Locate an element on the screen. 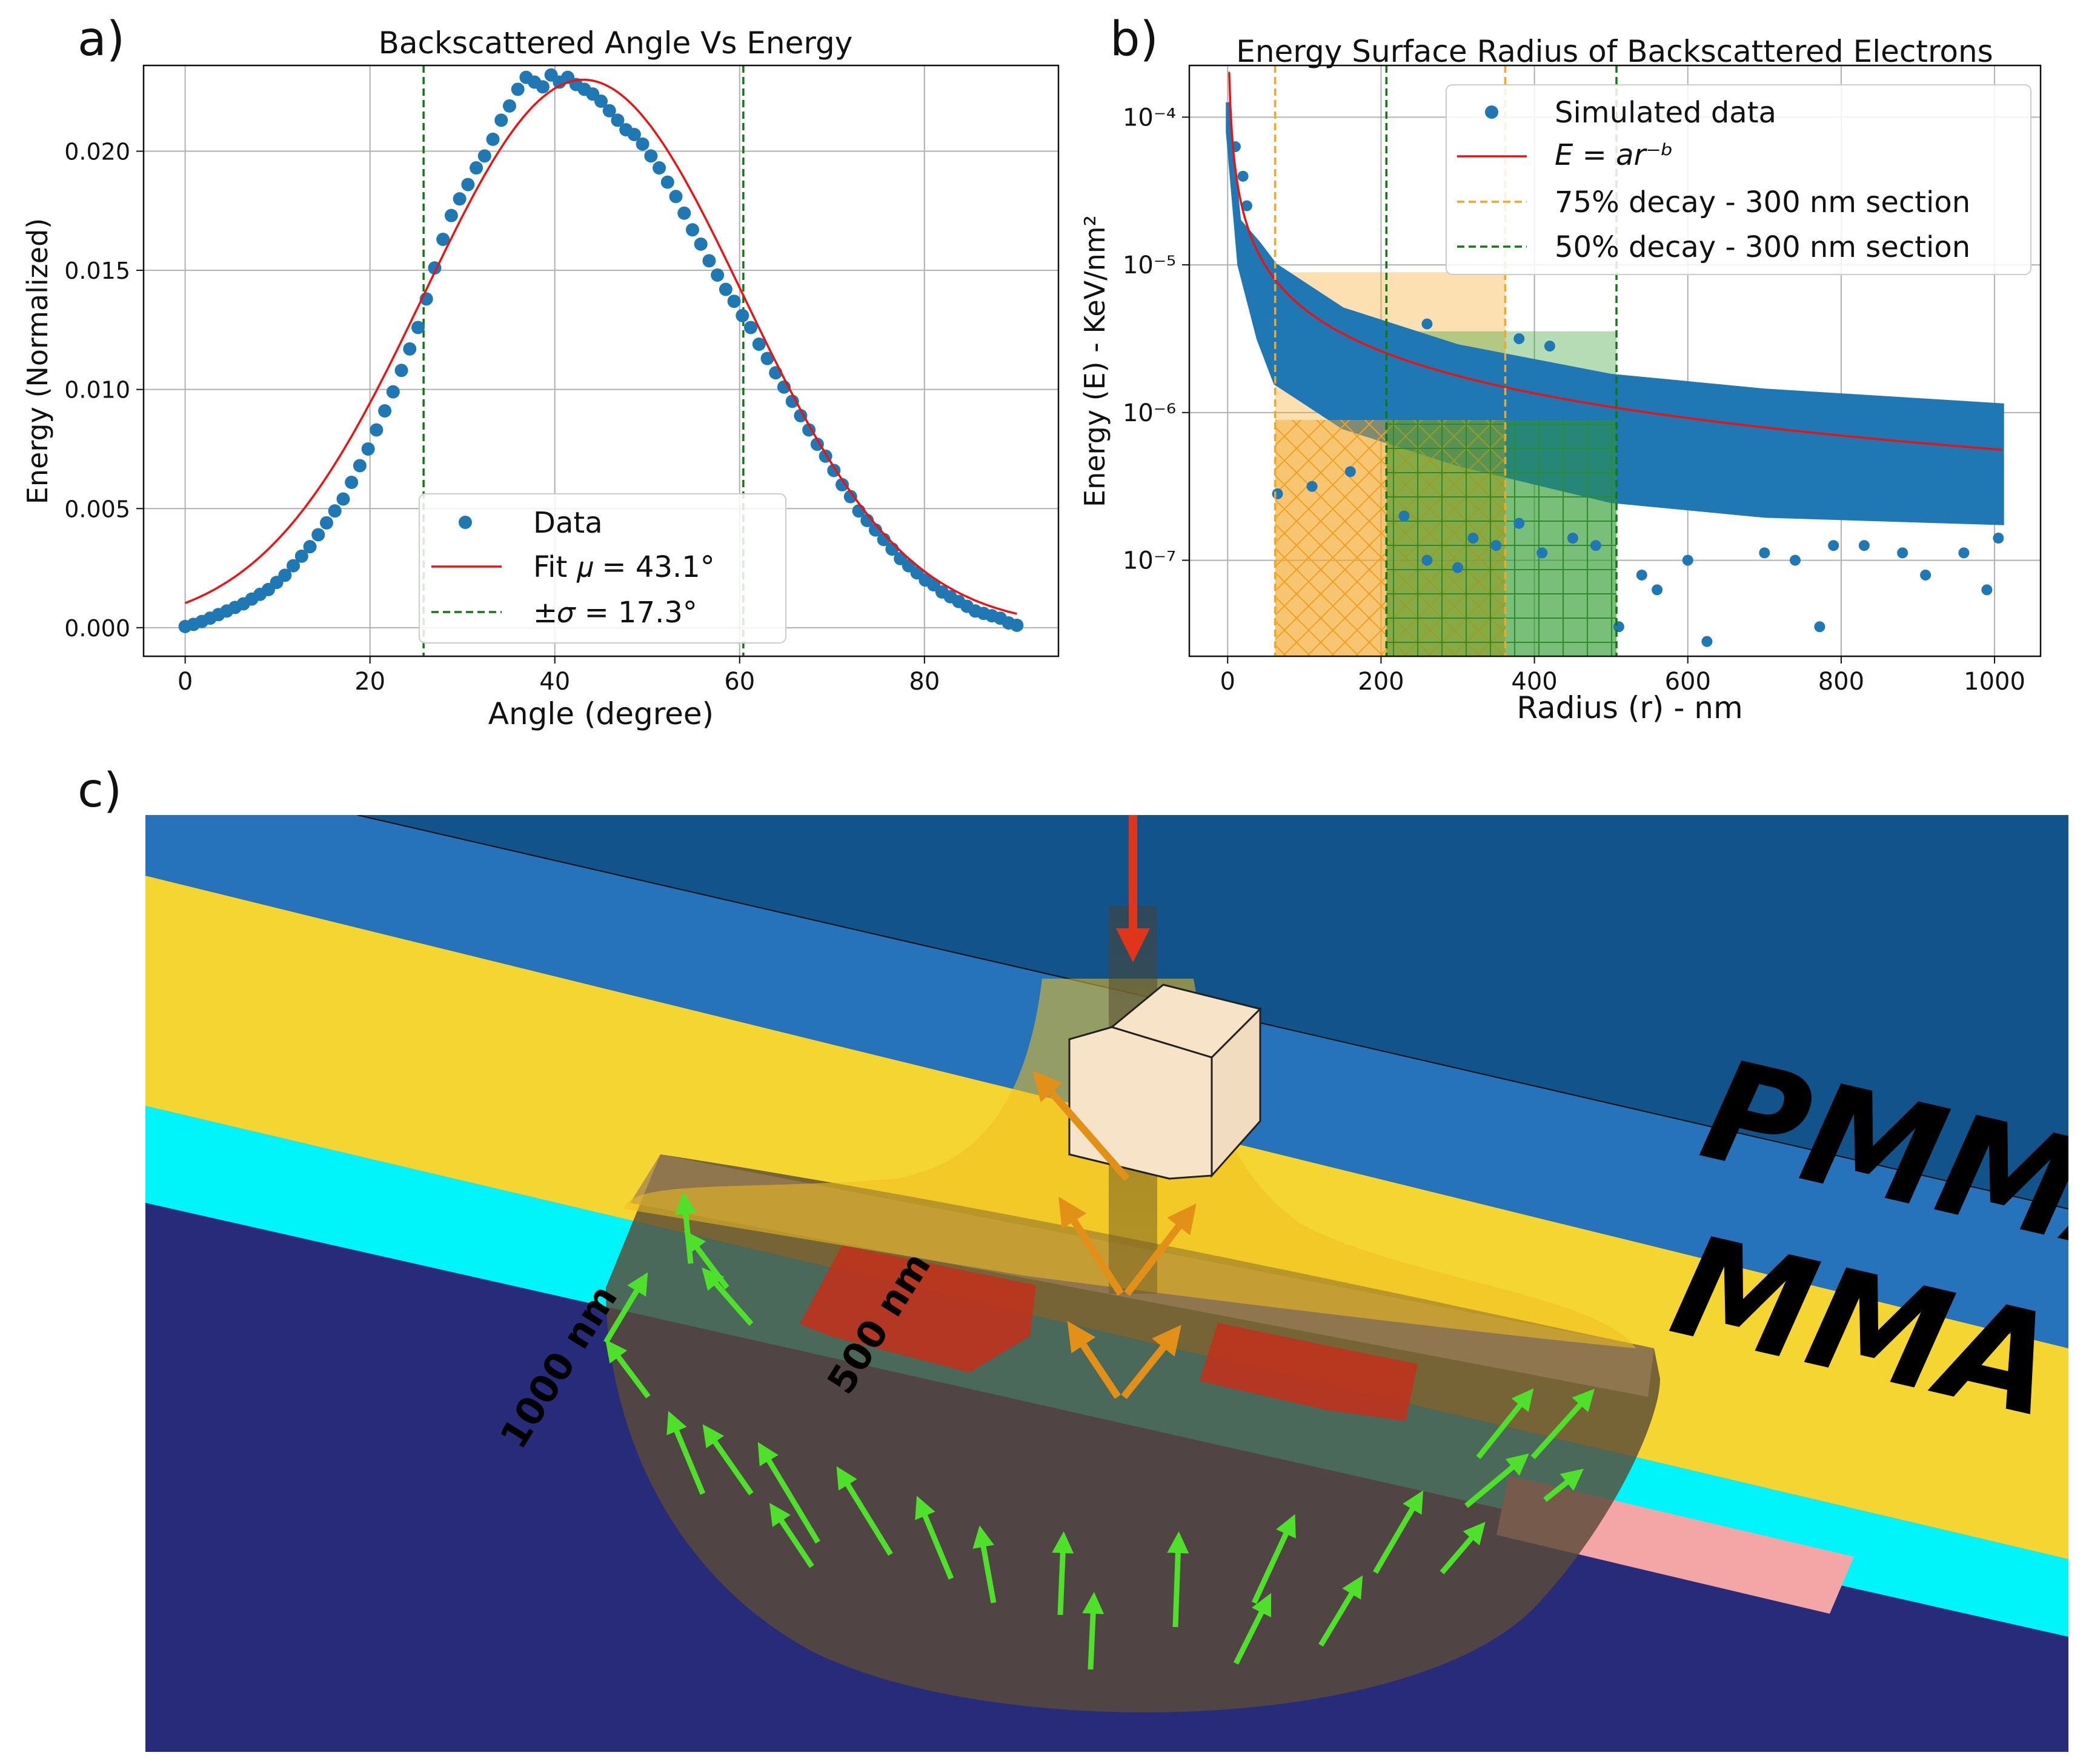  chart-a-ytick-label: 0.010 is located at coordinates (97, 390).